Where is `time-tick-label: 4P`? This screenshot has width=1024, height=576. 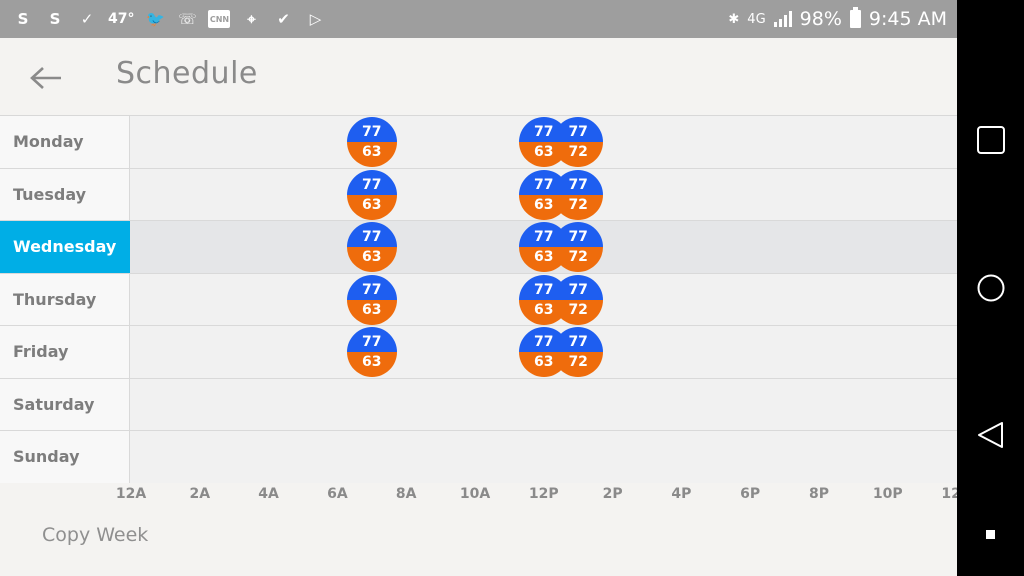
time-tick-label: 4P is located at coordinates (681, 494).